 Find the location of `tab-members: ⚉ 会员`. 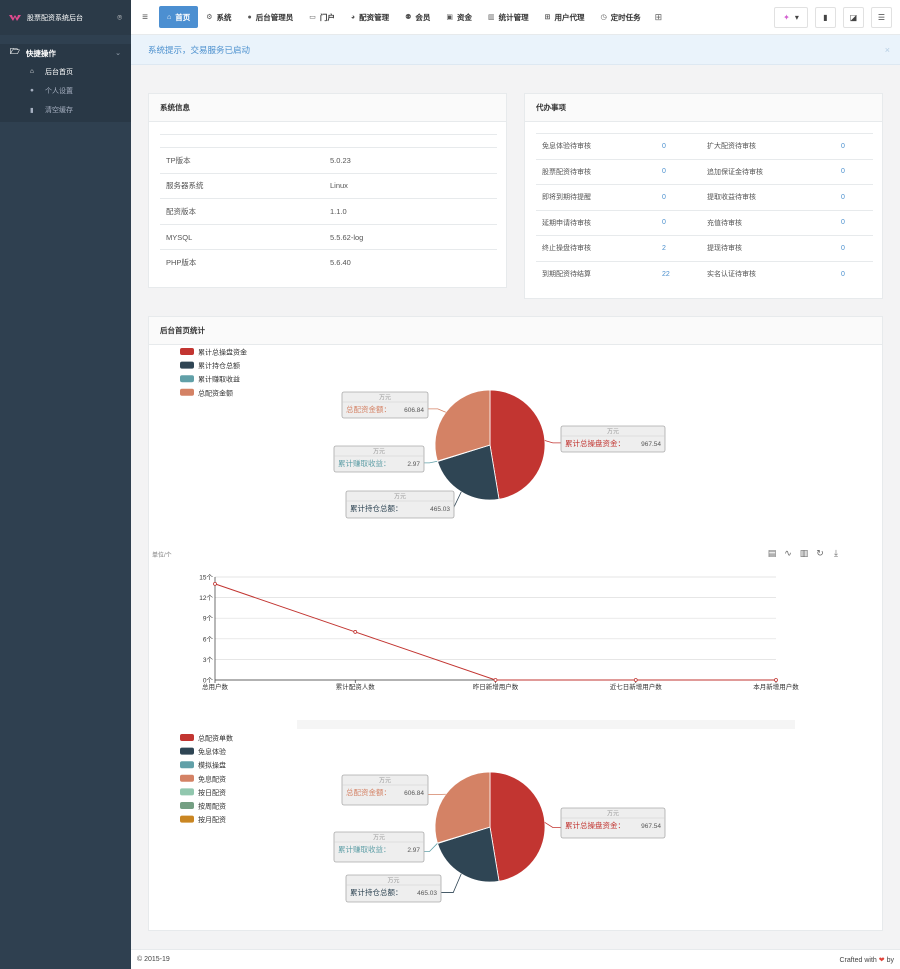

tab-members: ⚉ 会员 is located at coordinates (417, 17).